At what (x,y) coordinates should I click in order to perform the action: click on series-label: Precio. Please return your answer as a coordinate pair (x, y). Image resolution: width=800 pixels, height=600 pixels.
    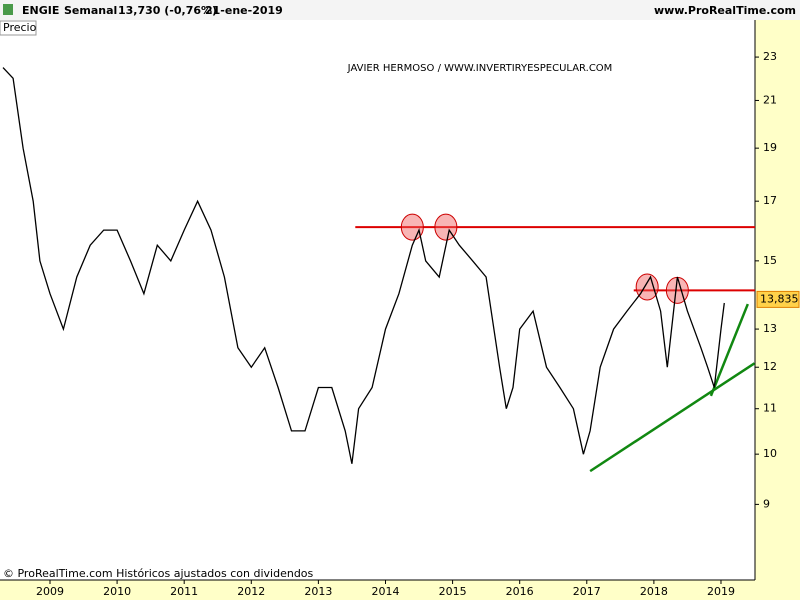
    Looking at the image, I should click on (20, 27).